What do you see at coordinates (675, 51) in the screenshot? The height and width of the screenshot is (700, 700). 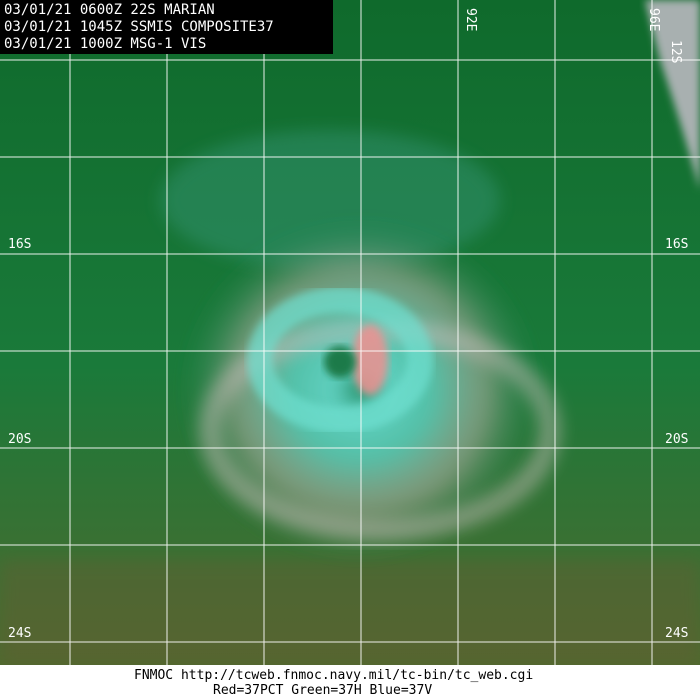 I see `lat-label: 12S` at bounding box center [675, 51].